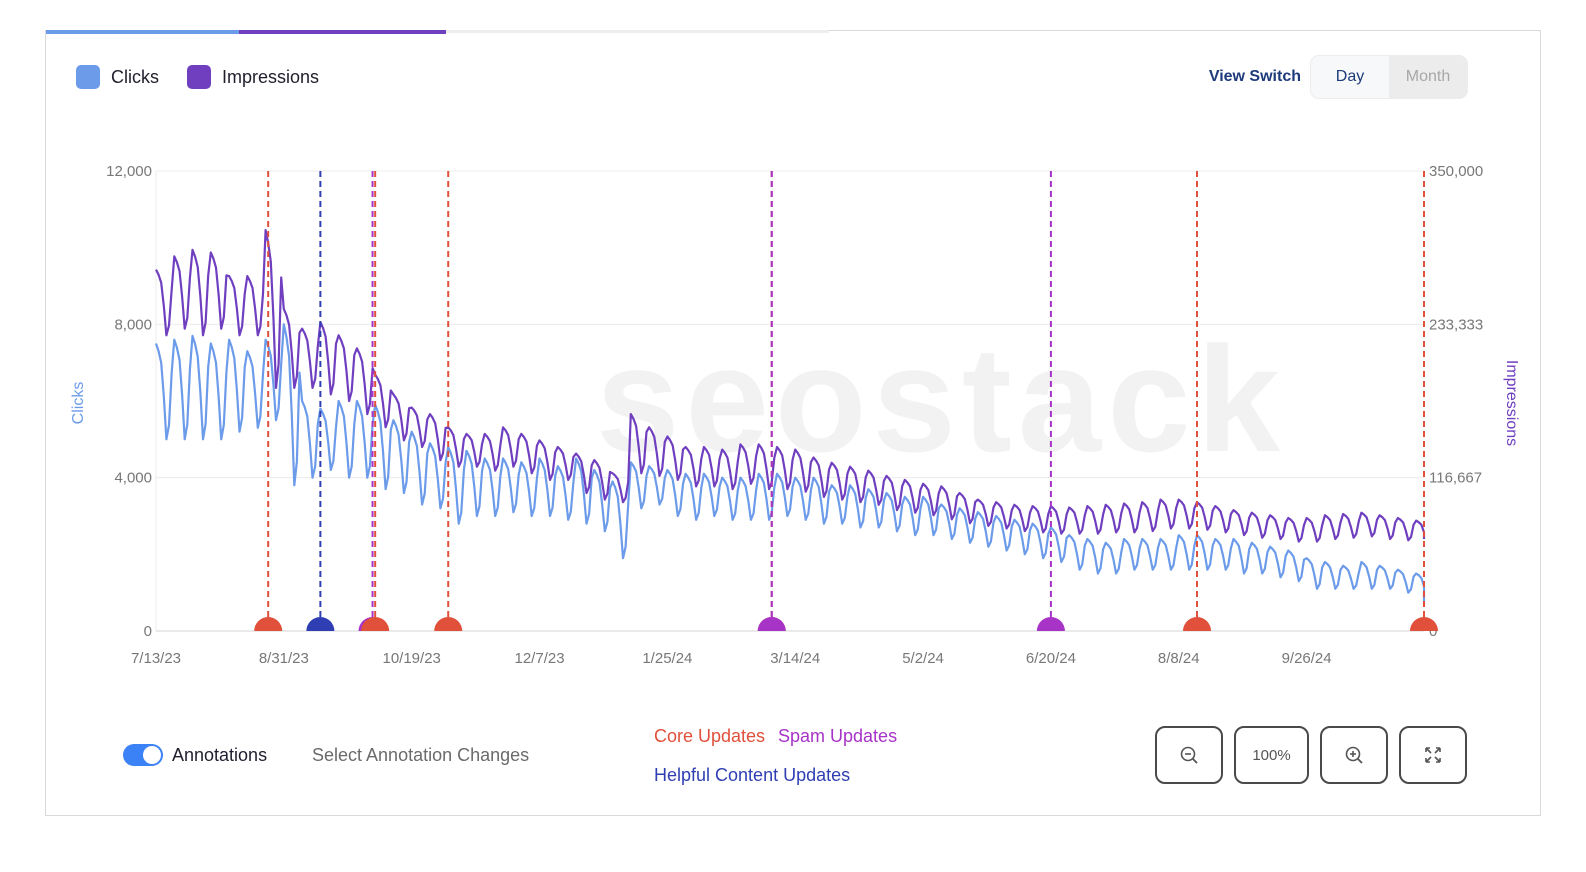 The width and height of the screenshot is (1586, 872). I want to click on toggle-knob, so click(152, 755).